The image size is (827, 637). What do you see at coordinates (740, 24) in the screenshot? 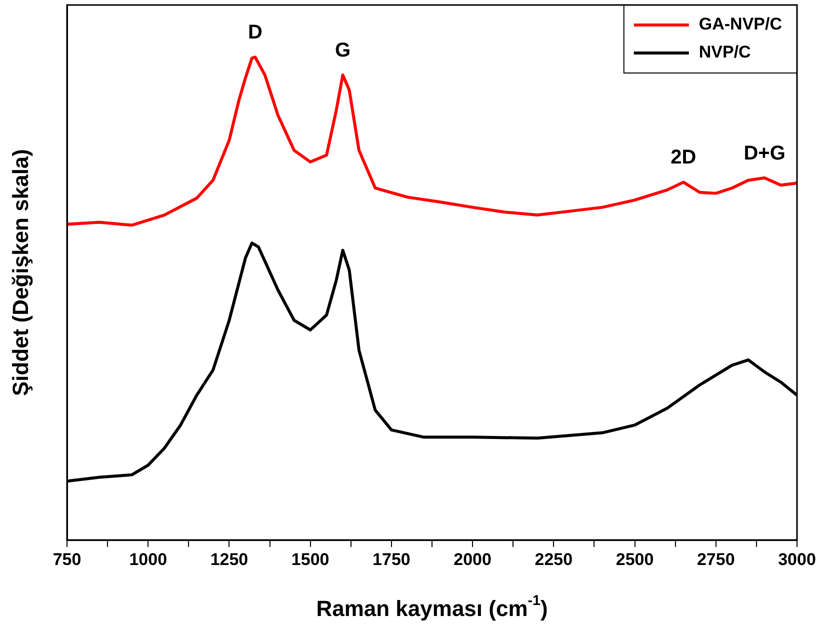
I see `legend-label: GA-NVP/C` at bounding box center [740, 24].